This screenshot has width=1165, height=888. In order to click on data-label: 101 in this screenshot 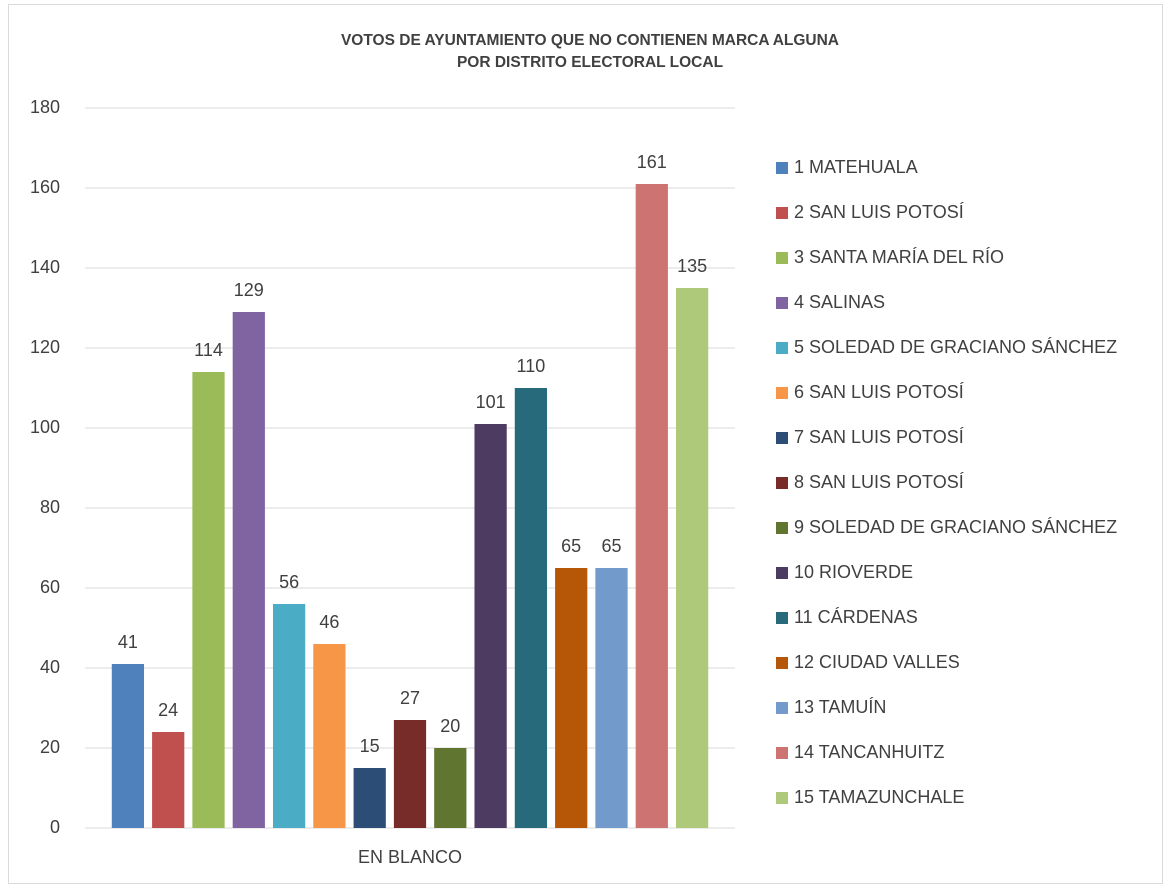, I will do `click(491, 402)`.